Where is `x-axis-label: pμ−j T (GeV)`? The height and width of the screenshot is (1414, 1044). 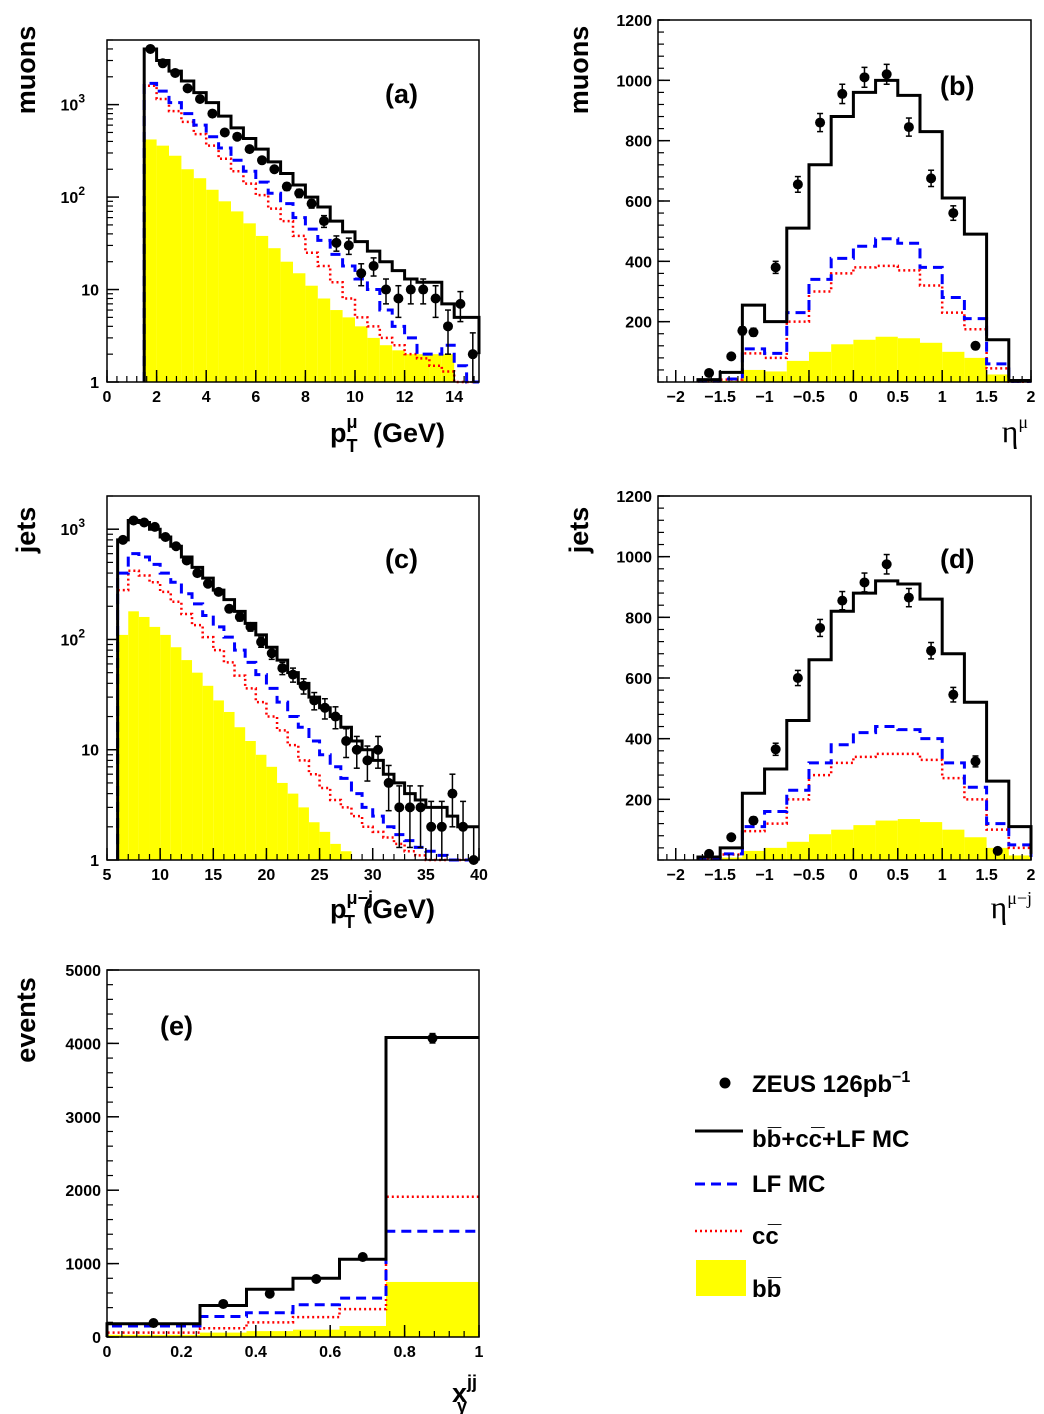 x-axis-label: pμ−j T (GeV) is located at coordinates (382, 910).